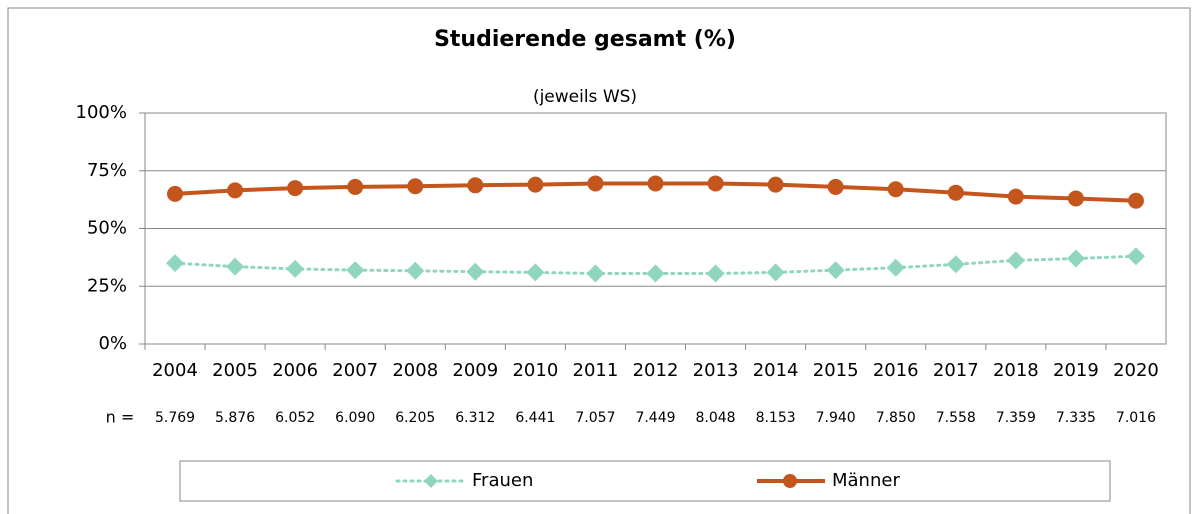 This screenshot has height=514, width=1198. I want to click on x-tick-label: 2018, so click(1016, 370).